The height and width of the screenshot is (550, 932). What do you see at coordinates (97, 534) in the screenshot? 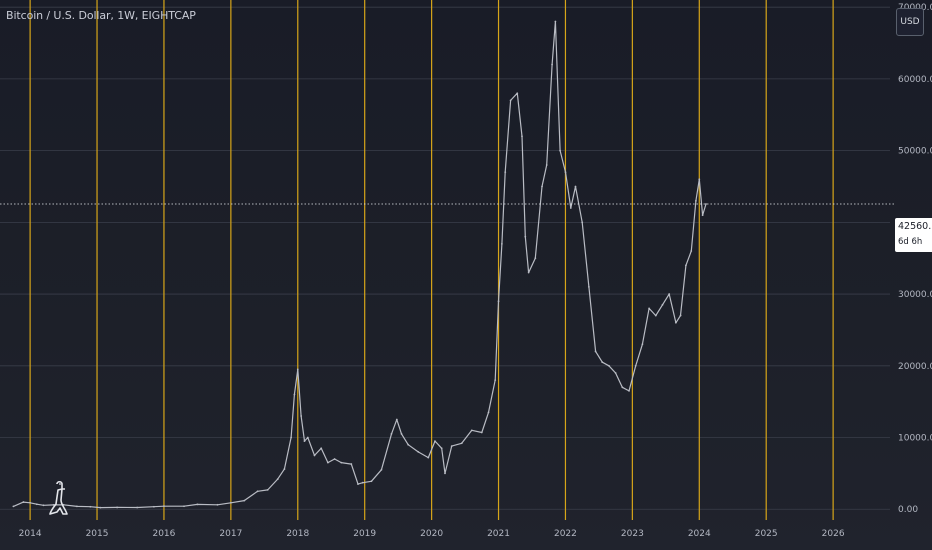
I see `x-tick-label: 2015` at bounding box center [97, 534].